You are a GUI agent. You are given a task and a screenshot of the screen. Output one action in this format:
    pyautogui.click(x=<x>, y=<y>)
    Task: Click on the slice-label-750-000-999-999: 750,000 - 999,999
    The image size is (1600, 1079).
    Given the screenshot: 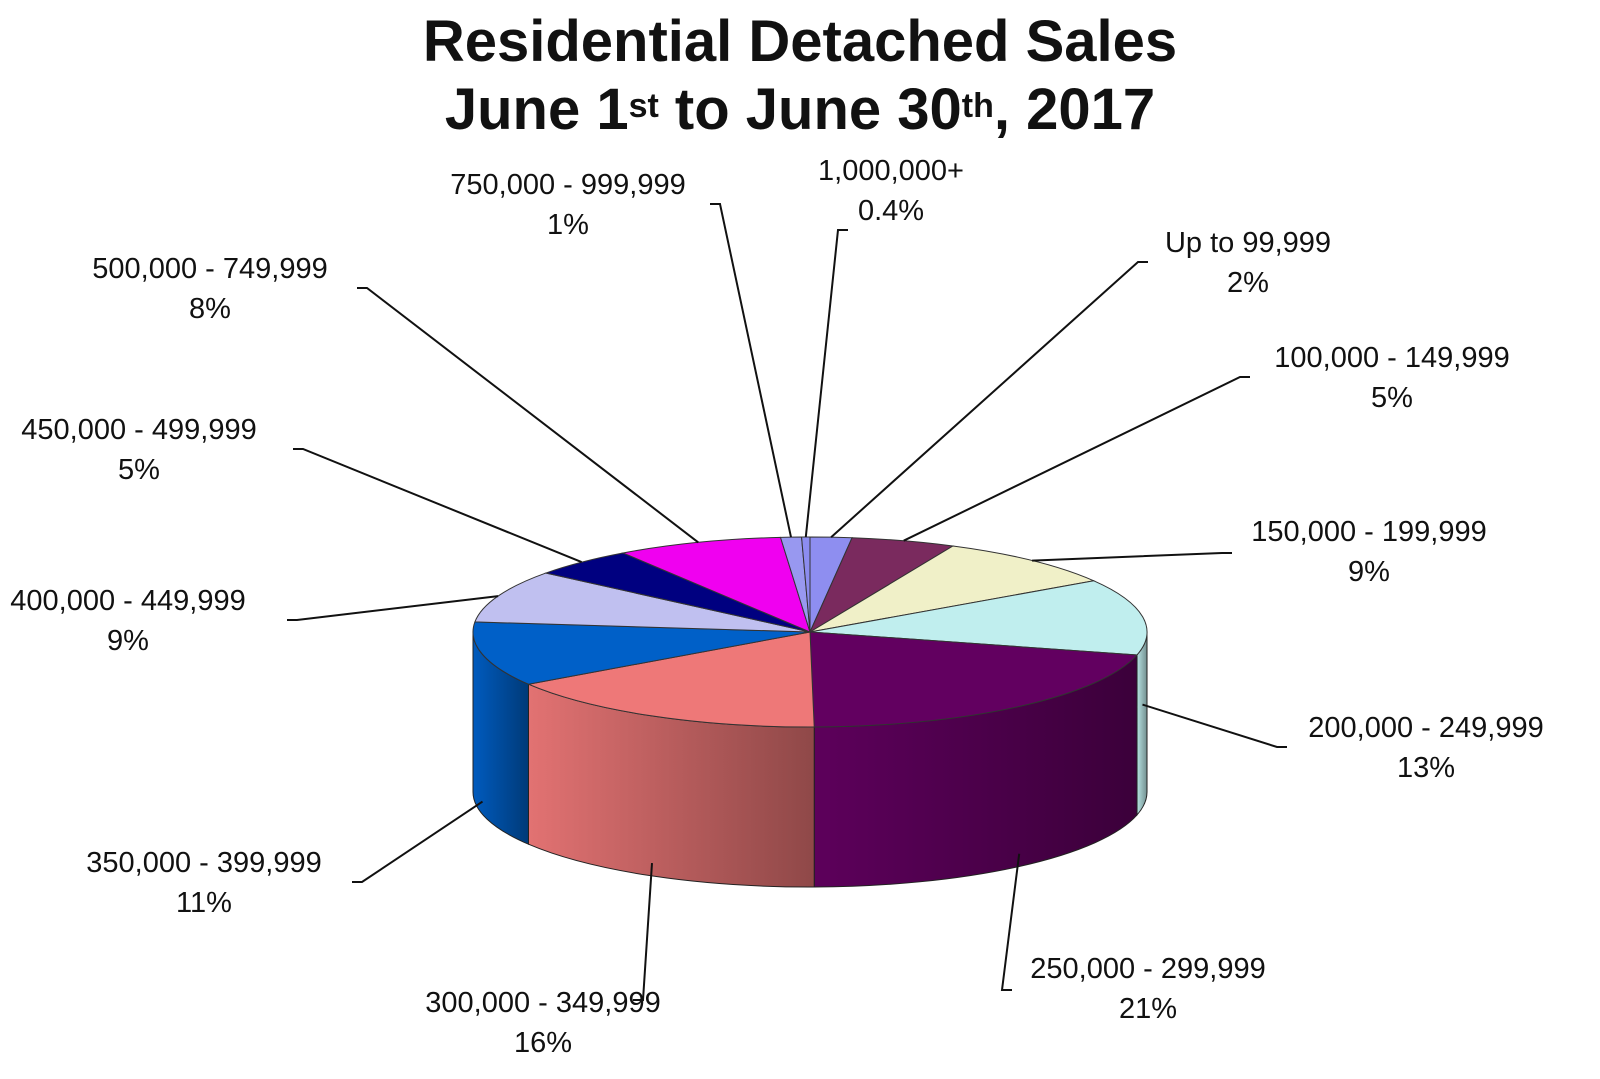 What is the action you would take?
    pyautogui.click(x=567, y=185)
    